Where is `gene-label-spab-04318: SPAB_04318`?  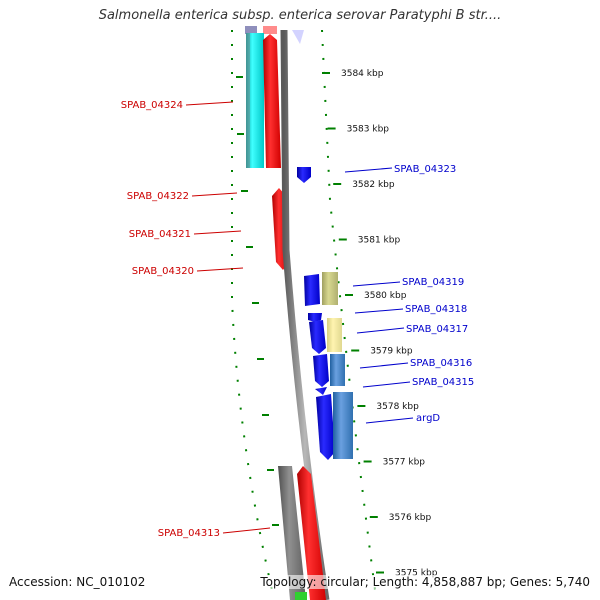
gene-label-spab-04318: SPAB_04318 is located at coordinates (436, 309).